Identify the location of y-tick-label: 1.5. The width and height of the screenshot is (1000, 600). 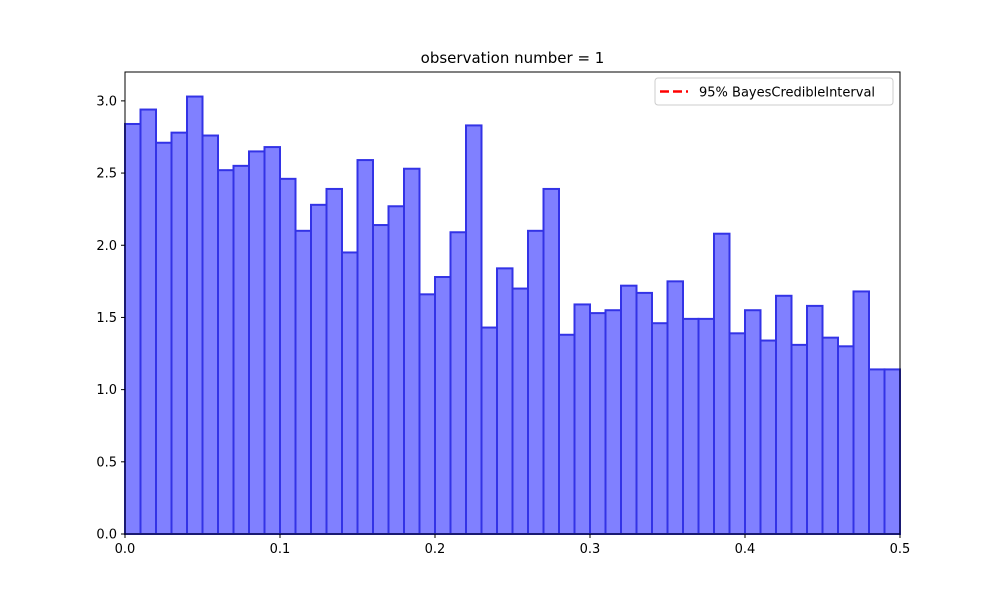
(106, 318).